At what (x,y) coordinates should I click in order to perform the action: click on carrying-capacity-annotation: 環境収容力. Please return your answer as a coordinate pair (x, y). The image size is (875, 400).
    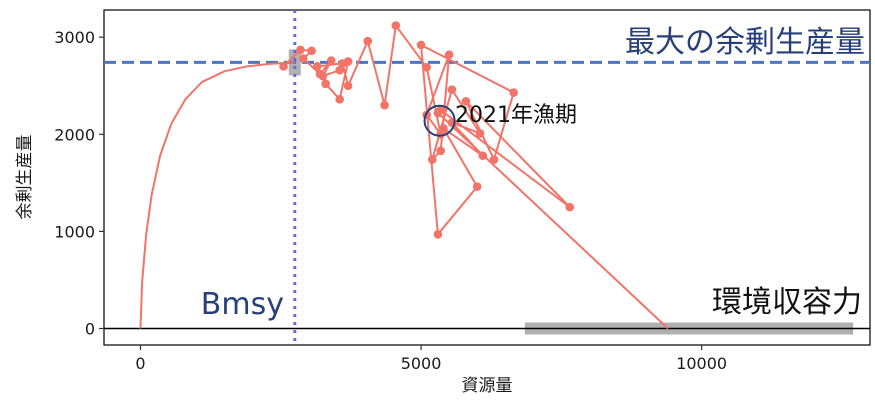
    Looking at the image, I should click on (787, 302).